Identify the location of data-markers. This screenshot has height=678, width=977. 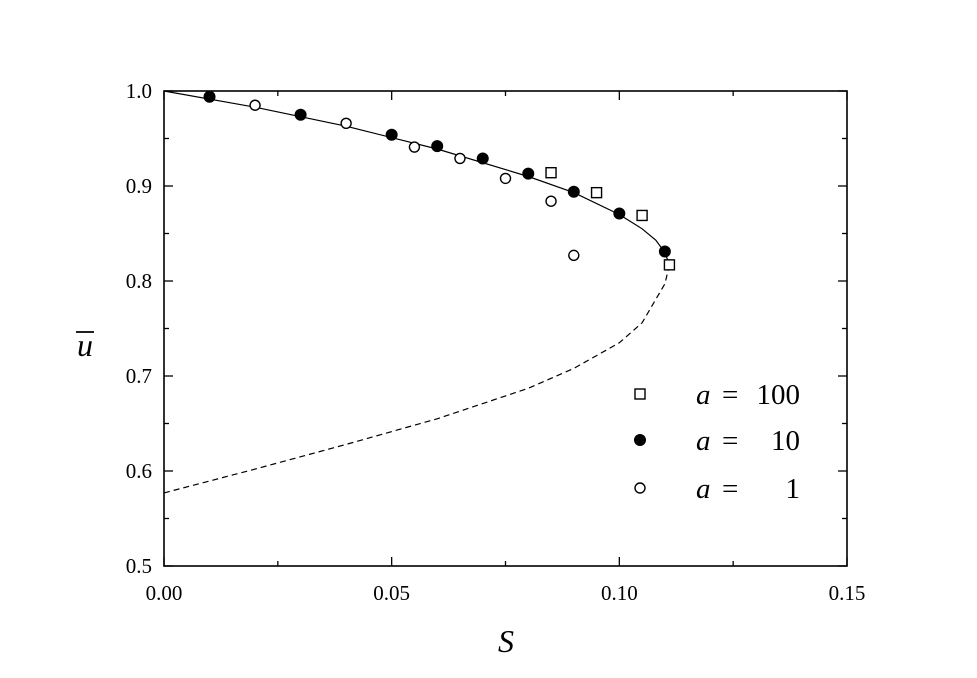
(439, 180).